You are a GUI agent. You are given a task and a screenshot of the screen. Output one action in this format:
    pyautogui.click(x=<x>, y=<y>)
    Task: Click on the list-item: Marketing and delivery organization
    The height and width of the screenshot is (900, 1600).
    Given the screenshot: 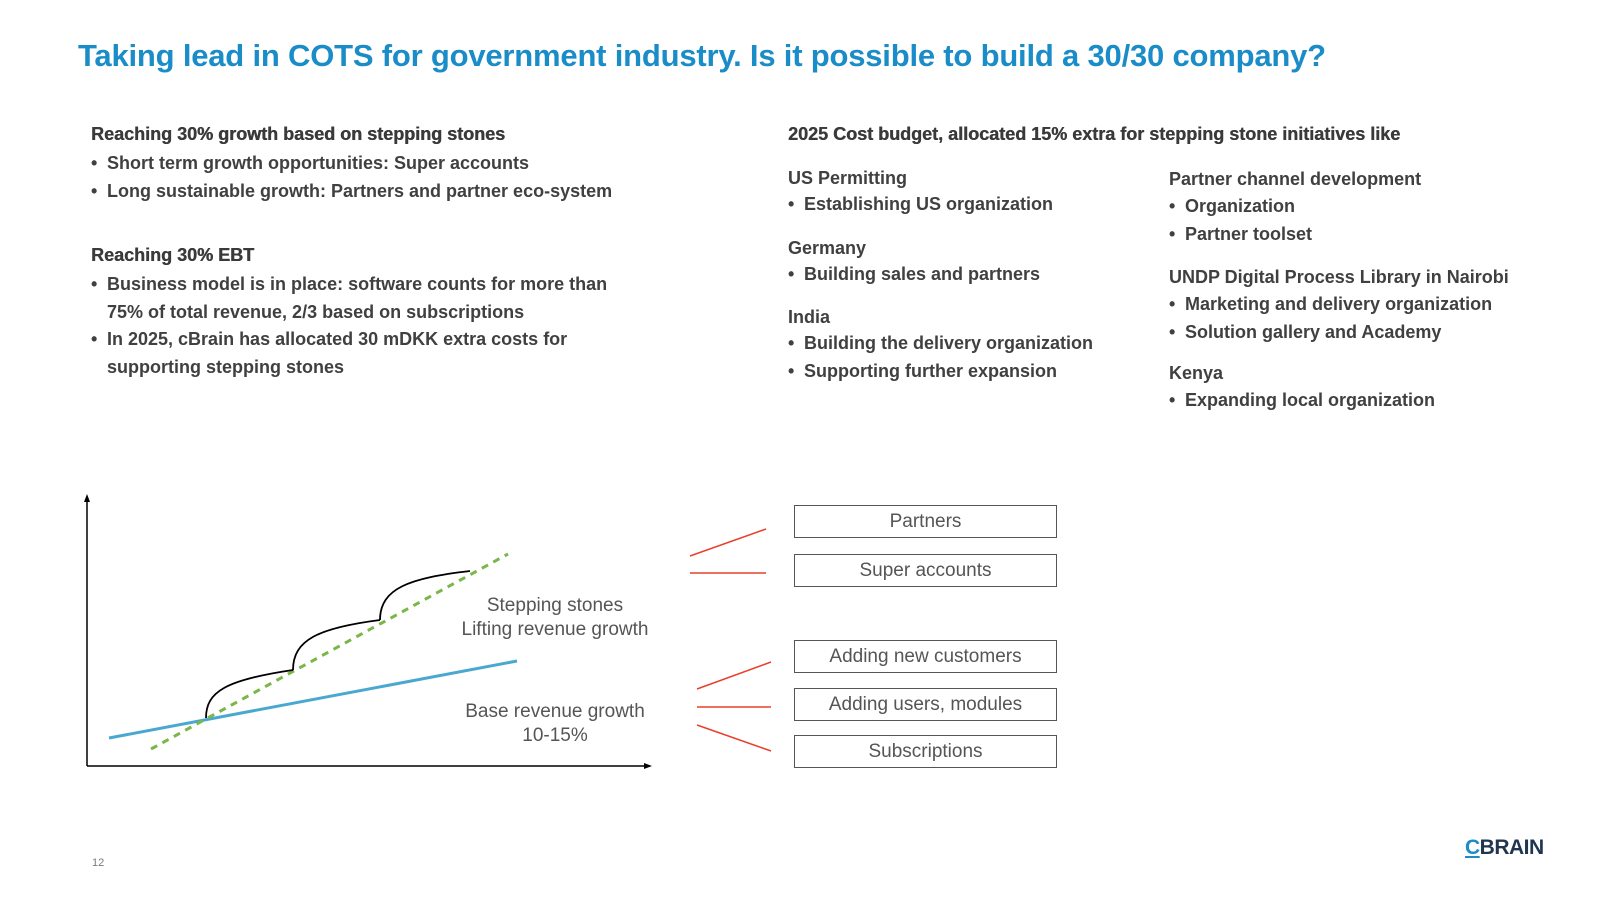 What is the action you would take?
    pyautogui.click(x=1330, y=305)
    